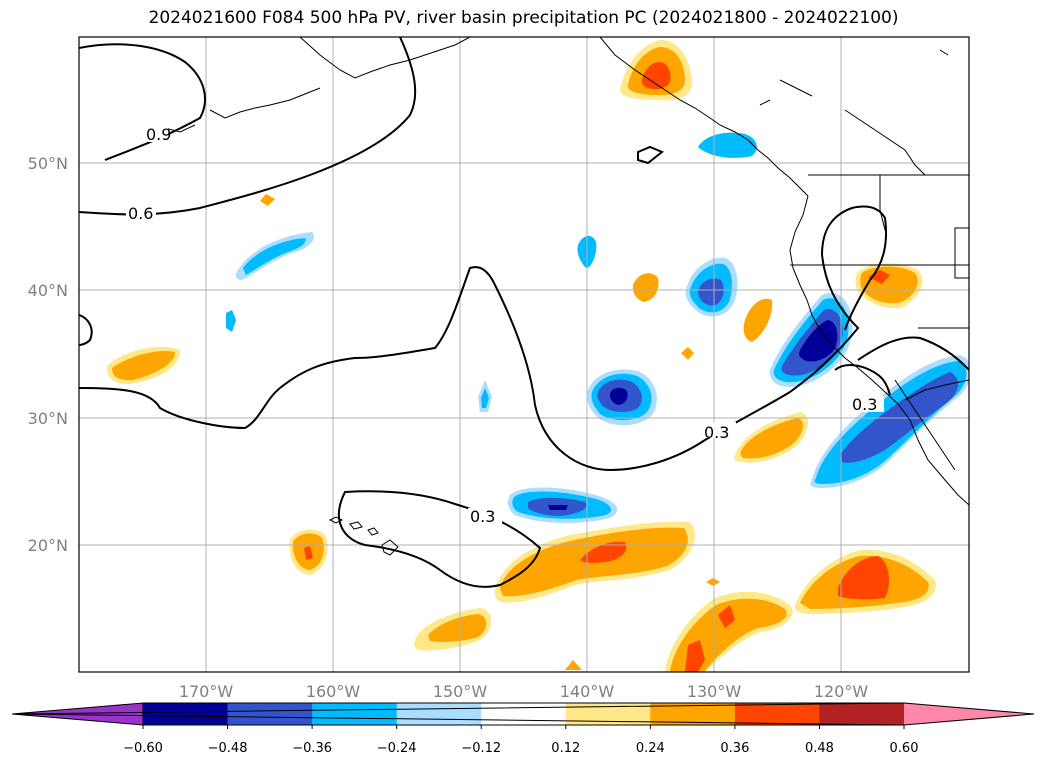 The width and height of the screenshot is (1047, 765). What do you see at coordinates (481, 748) in the screenshot?
I see `colorbar-tick-label: −0.12` at bounding box center [481, 748].